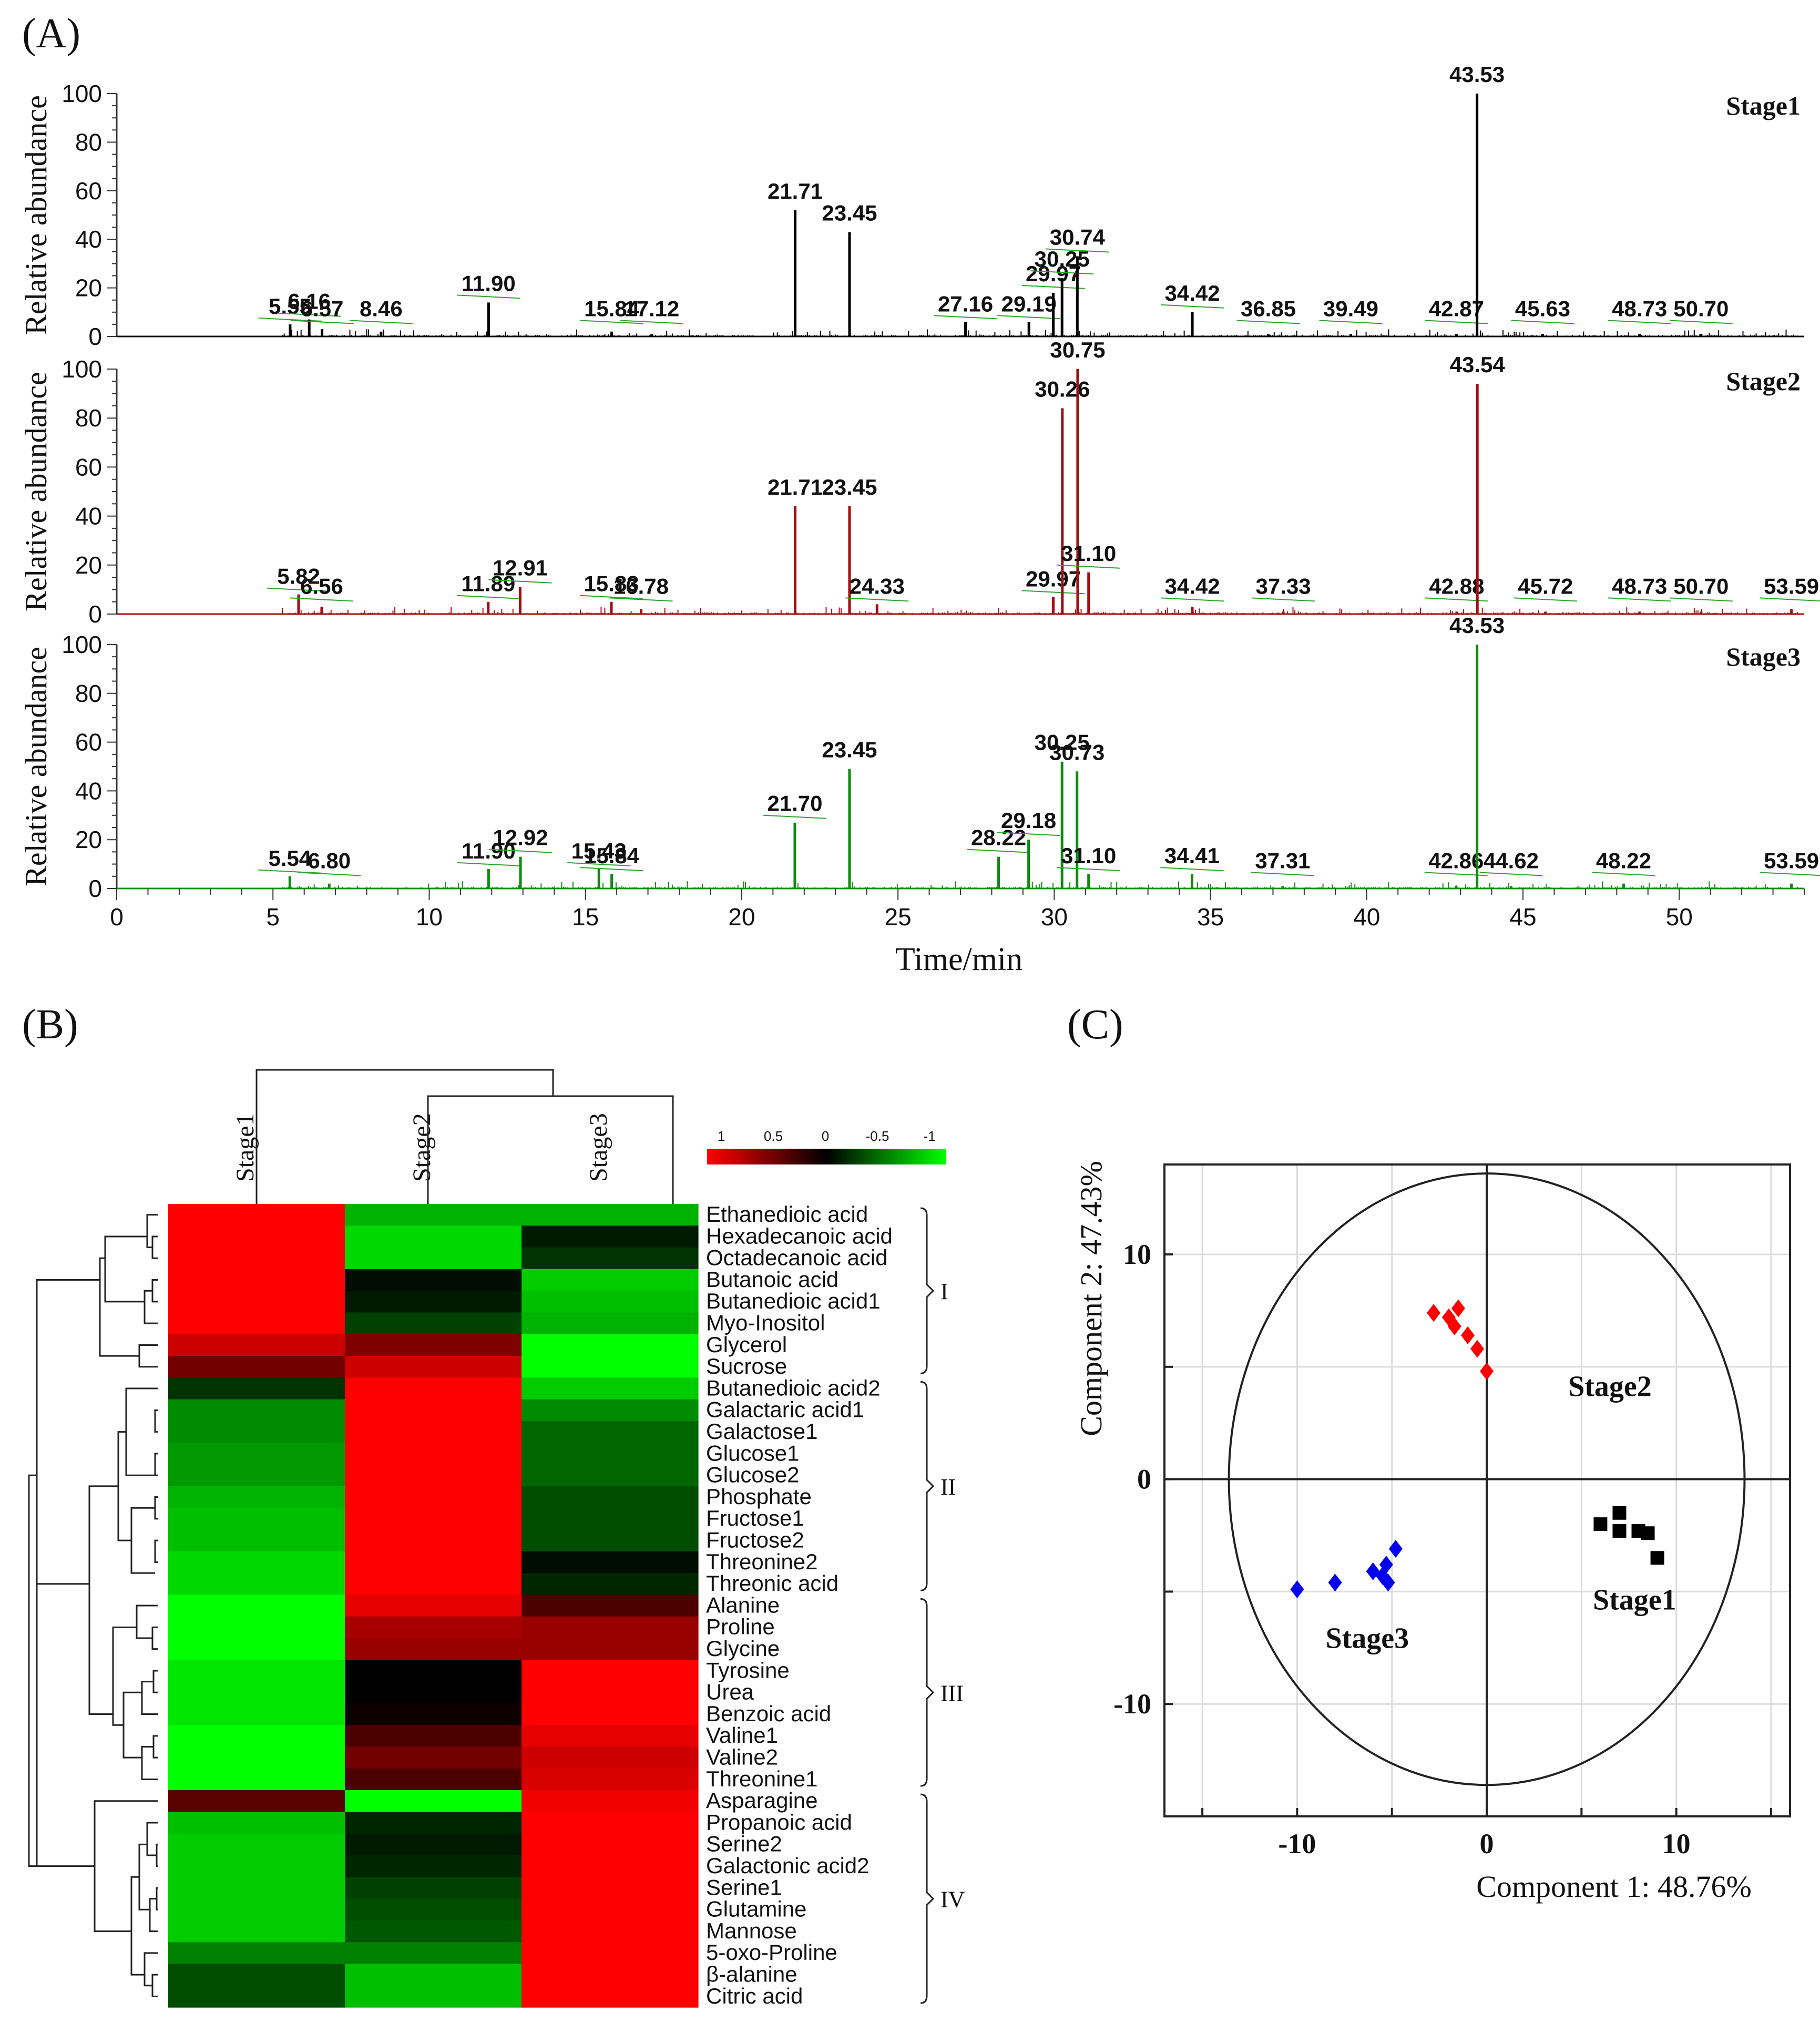  Describe the element at coordinates (474, 1604) in the screenshot. I see `heatmap-row-alanine: Alanine` at that location.